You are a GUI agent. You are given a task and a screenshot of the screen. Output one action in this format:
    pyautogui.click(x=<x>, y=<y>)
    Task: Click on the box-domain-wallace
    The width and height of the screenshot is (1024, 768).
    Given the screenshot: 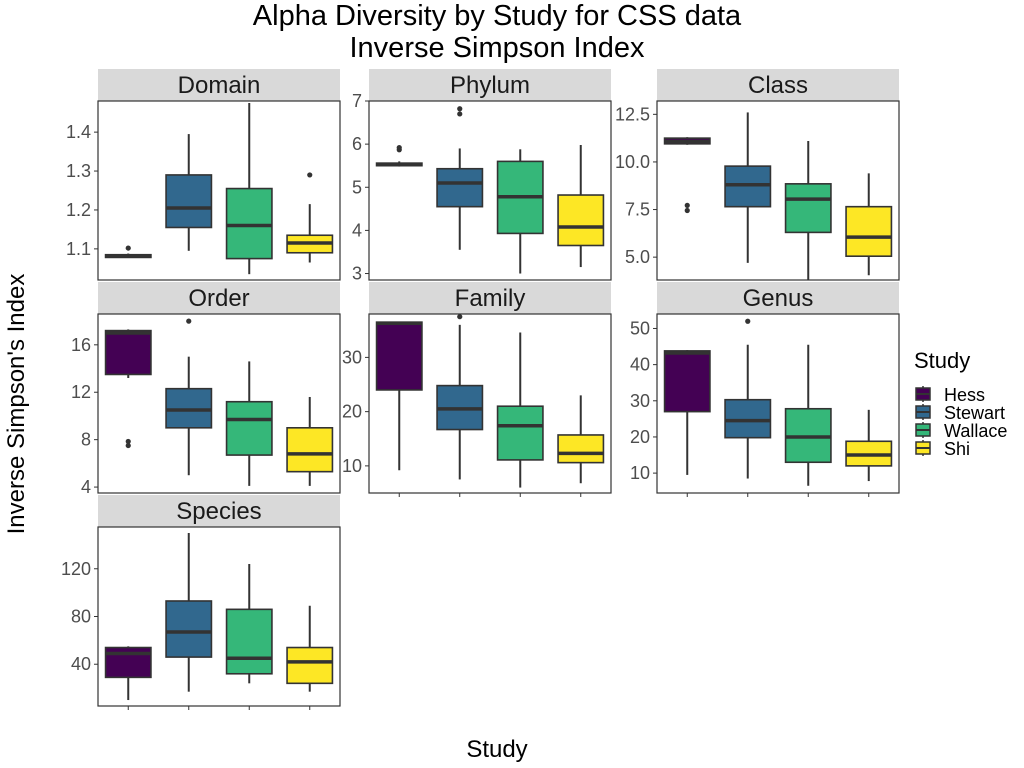 What is the action you would take?
    pyautogui.click(x=249, y=188)
    